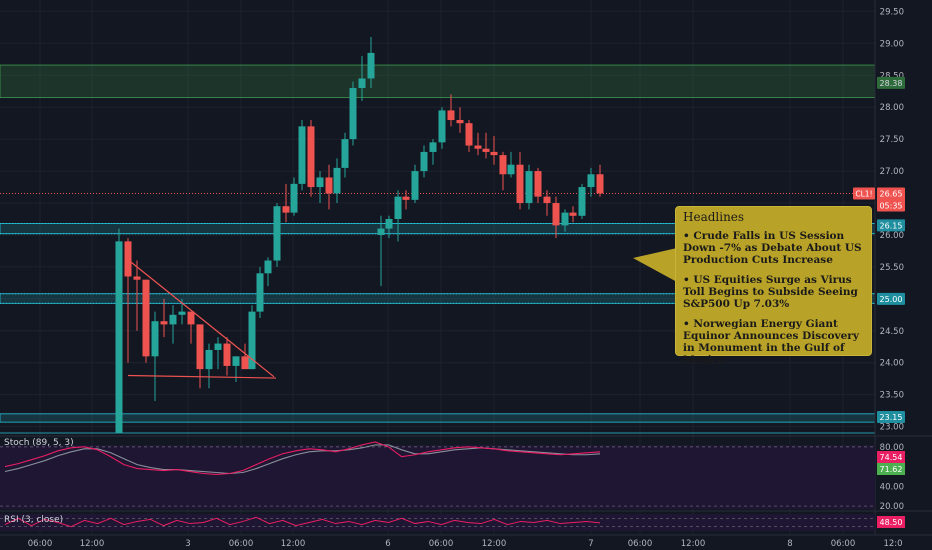  Describe the element at coordinates (714, 217) in the screenshot. I see `headlines-title: Headlines` at that location.